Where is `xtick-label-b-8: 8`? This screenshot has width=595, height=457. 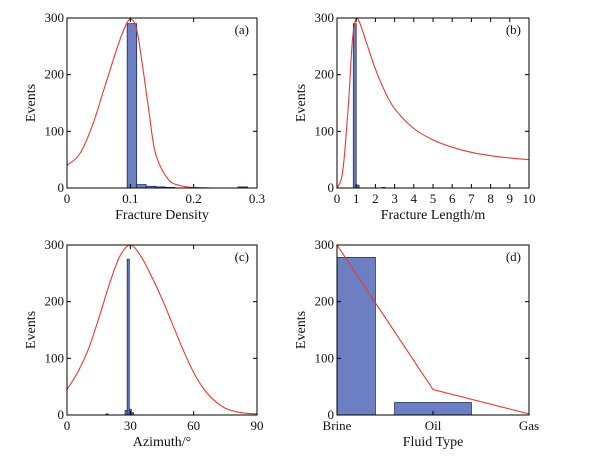 xtick-label-b-8: 8 is located at coordinates (490, 198).